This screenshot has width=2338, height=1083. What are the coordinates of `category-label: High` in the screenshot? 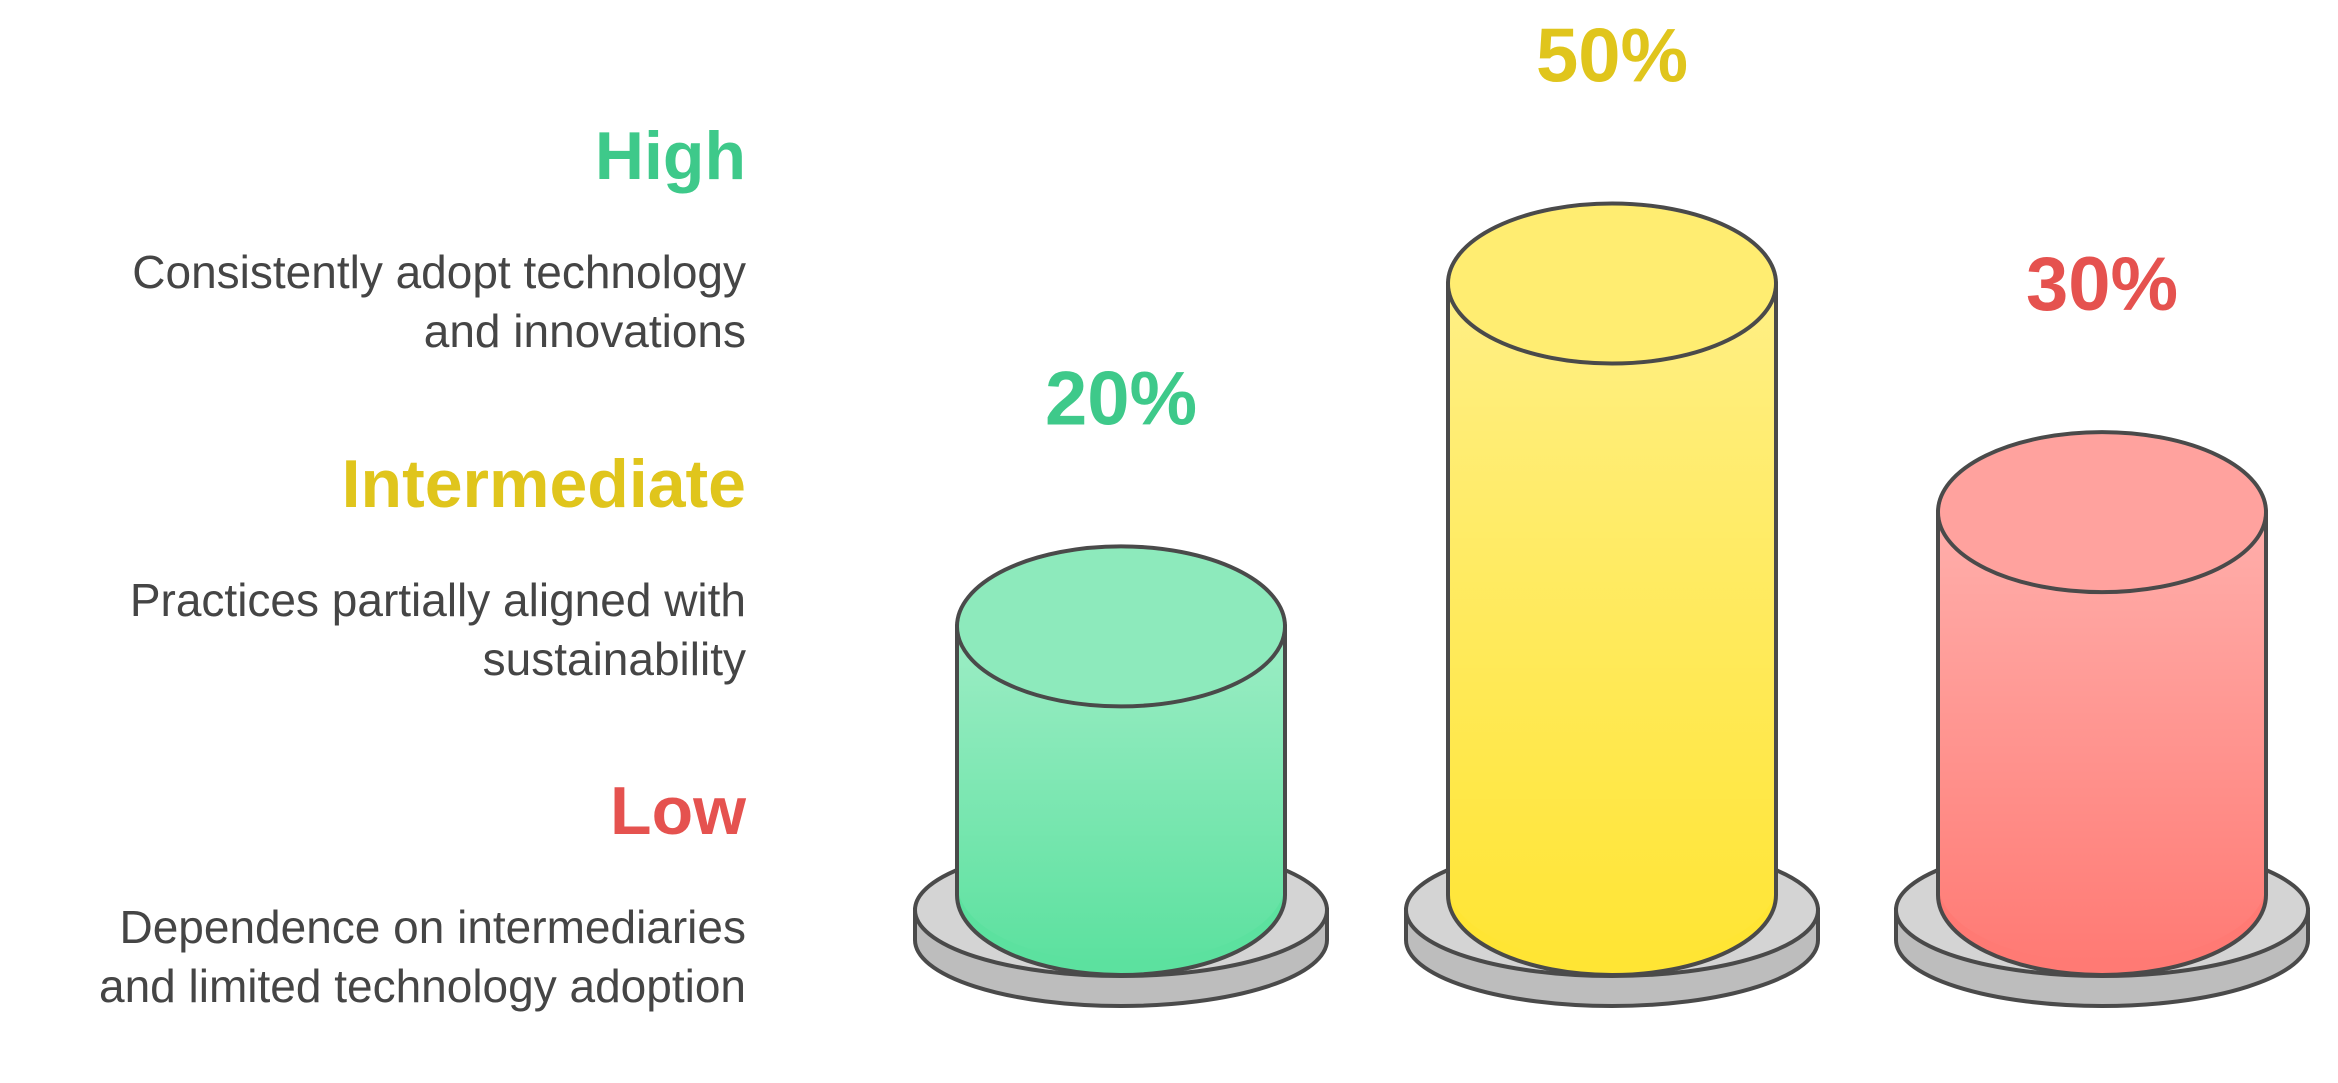 It's located at (670, 156).